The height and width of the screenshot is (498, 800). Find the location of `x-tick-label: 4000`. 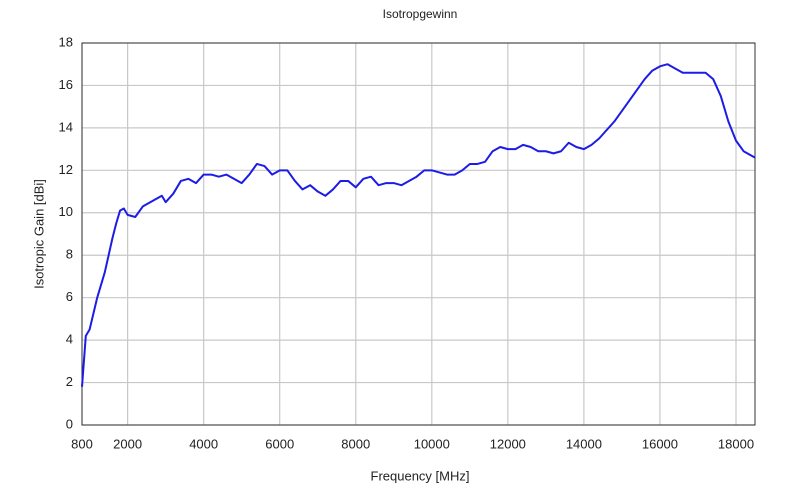

x-tick-label: 4000 is located at coordinates (203, 443).